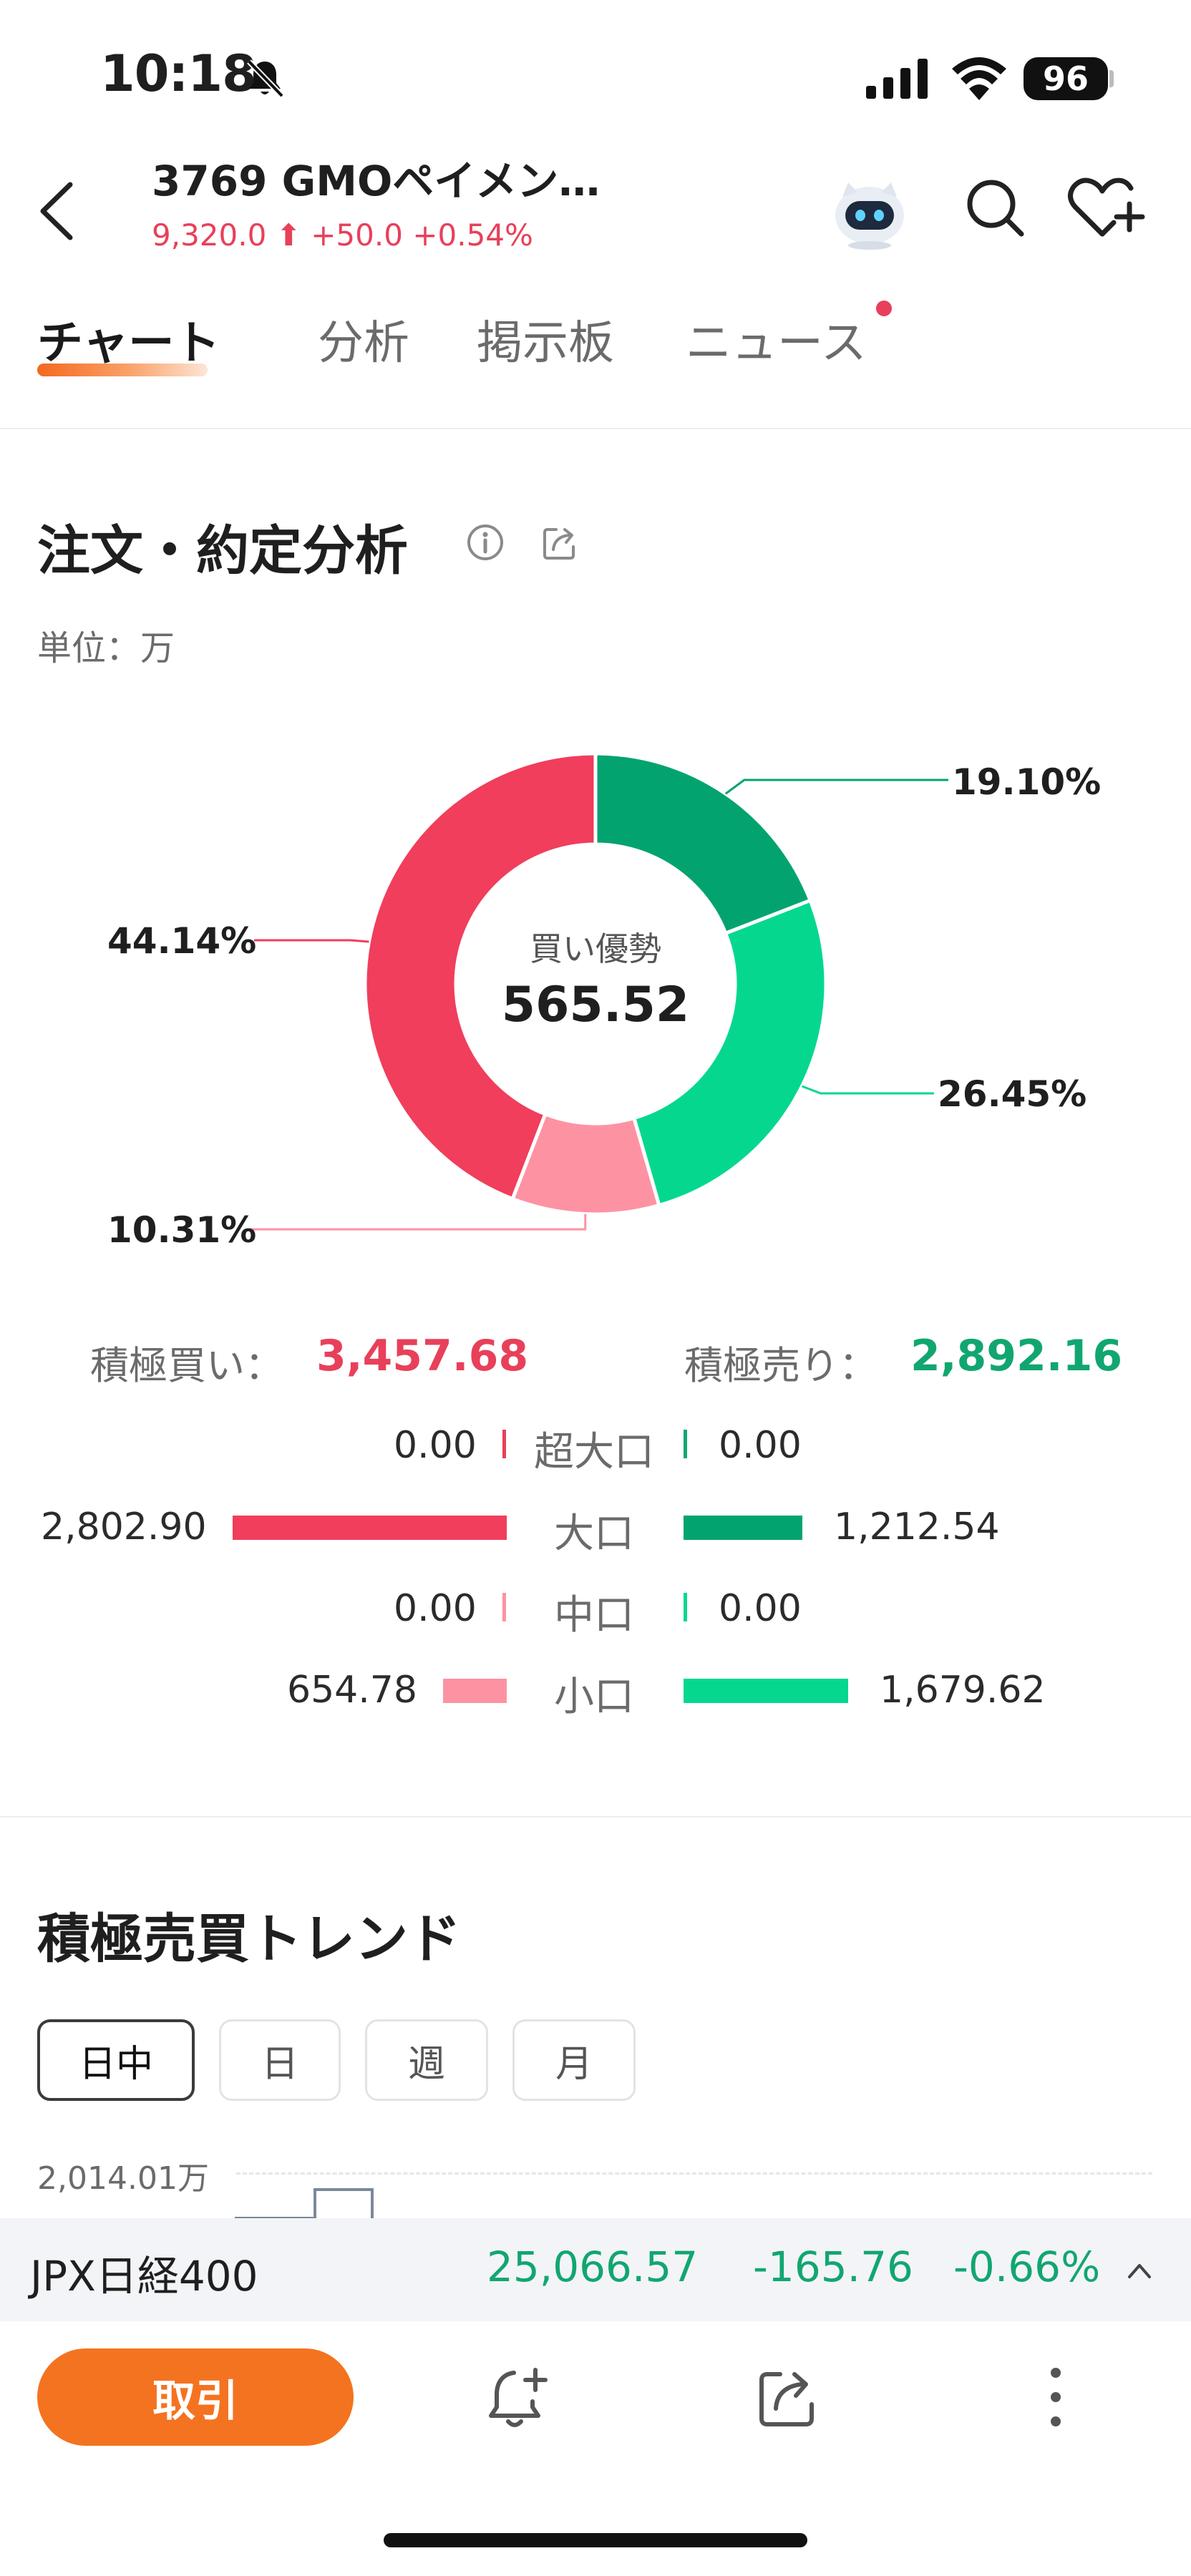 Image resolution: width=1191 pixels, height=2576 pixels. I want to click on slice-label-large-buy: 44.14%, so click(182, 941).